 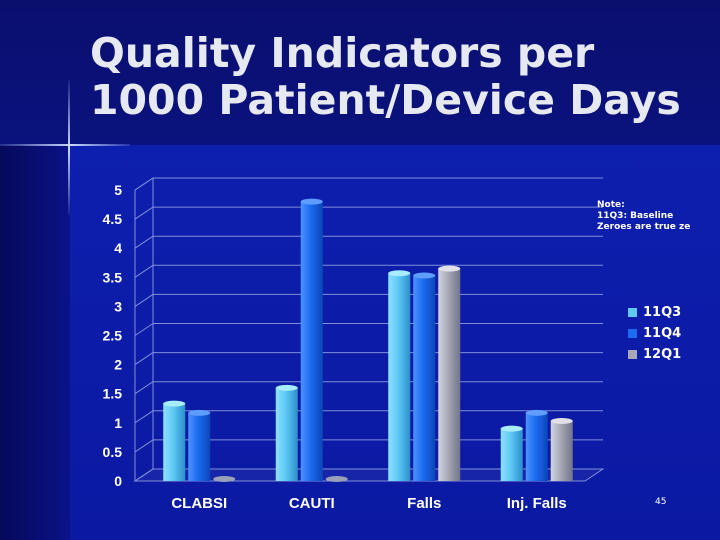 What do you see at coordinates (385, 100) in the screenshot?
I see `slide-title-line-2: 1000 Patient/Device Days` at bounding box center [385, 100].